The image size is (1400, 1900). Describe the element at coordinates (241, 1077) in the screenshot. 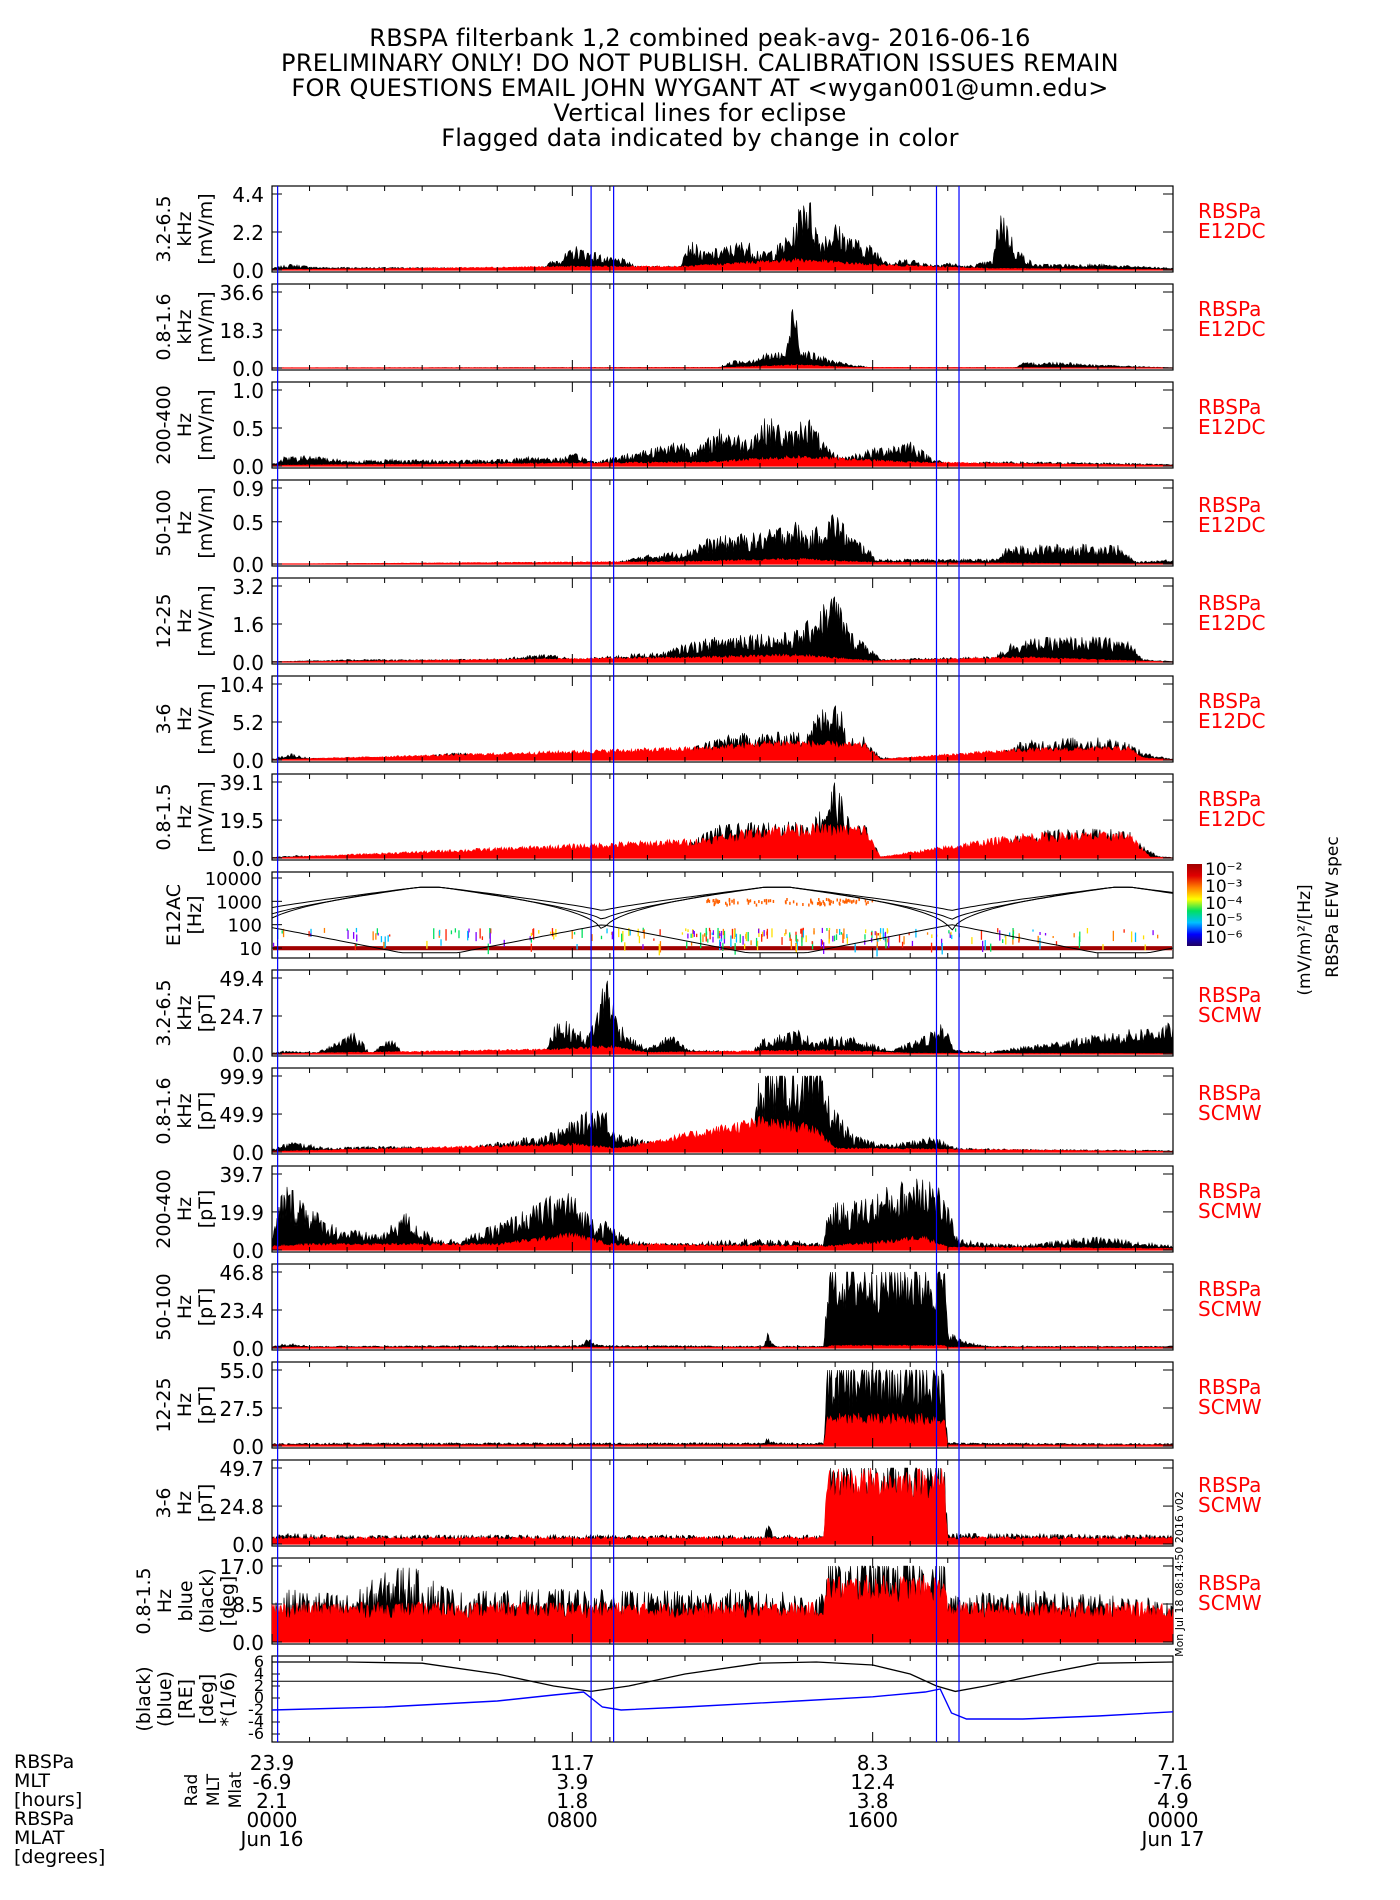

I see `y-tick-label: 99.9` at that location.